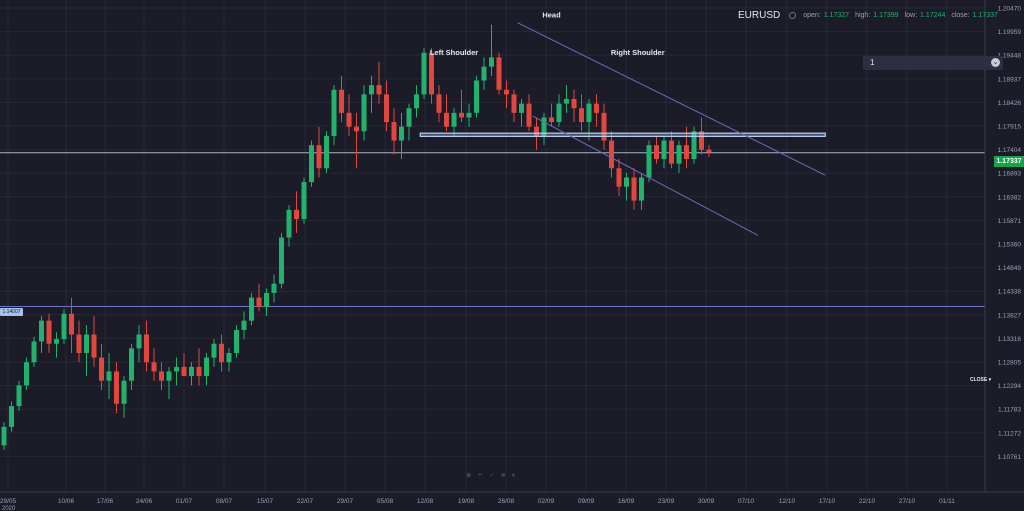  What do you see at coordinates (872, 62) in the screenshot?
I see `interval-value: 1` at bounding box center [872, 62].